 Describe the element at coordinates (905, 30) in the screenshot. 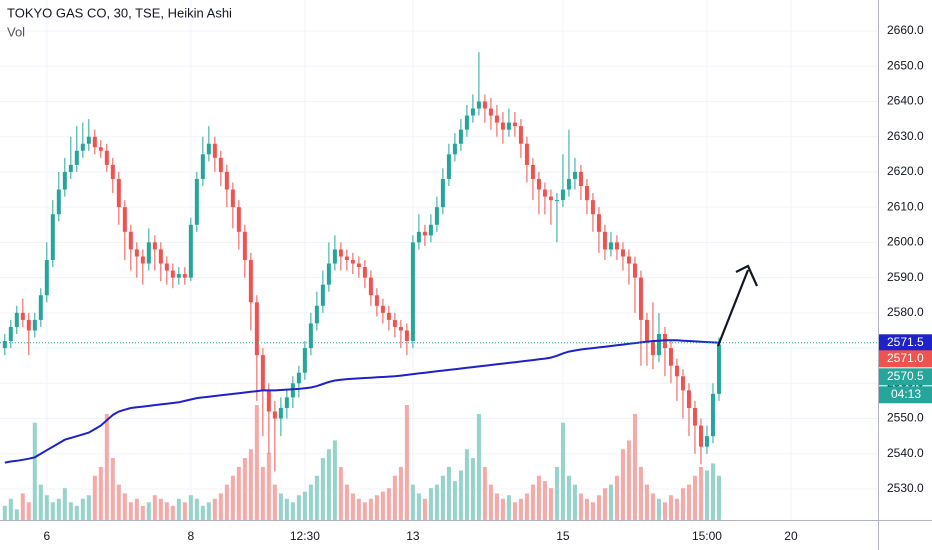

I see `y-tick-label: 2660.0` at that location.